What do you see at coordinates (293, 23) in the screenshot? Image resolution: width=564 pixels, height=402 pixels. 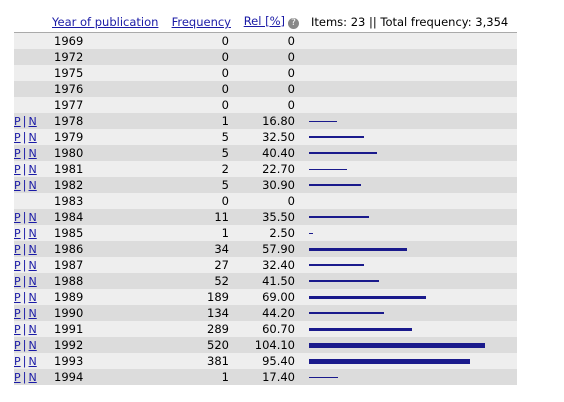 I see `help-icon: ?` at bounding box center [293, 23].